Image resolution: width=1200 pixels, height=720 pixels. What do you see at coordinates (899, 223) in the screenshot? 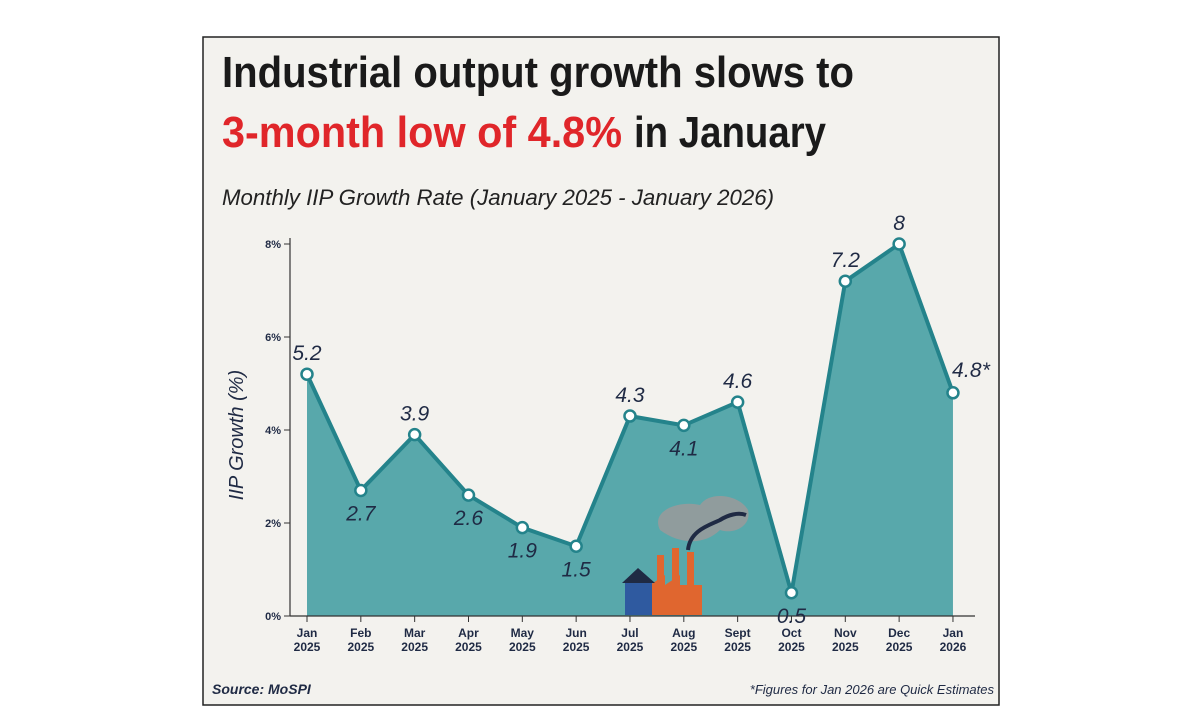
I see `data-label: 8` at bounding box center [899, 223].